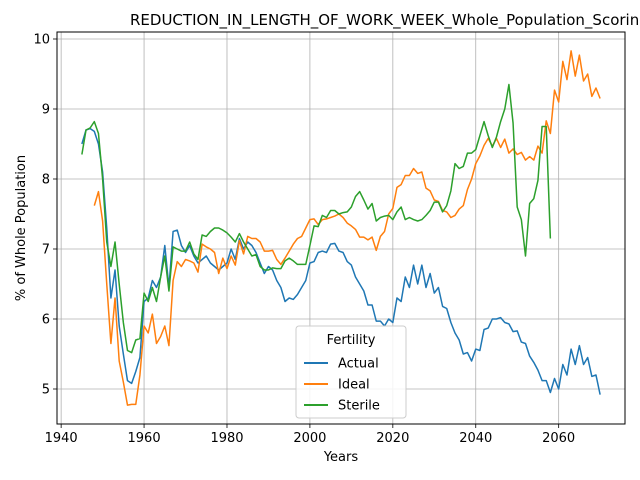 This screenshot has width=640, height=480. Describe the element at coordinates (359, 406) in the screenshot. I see `legend-label-sterile: Sterile` at that location.